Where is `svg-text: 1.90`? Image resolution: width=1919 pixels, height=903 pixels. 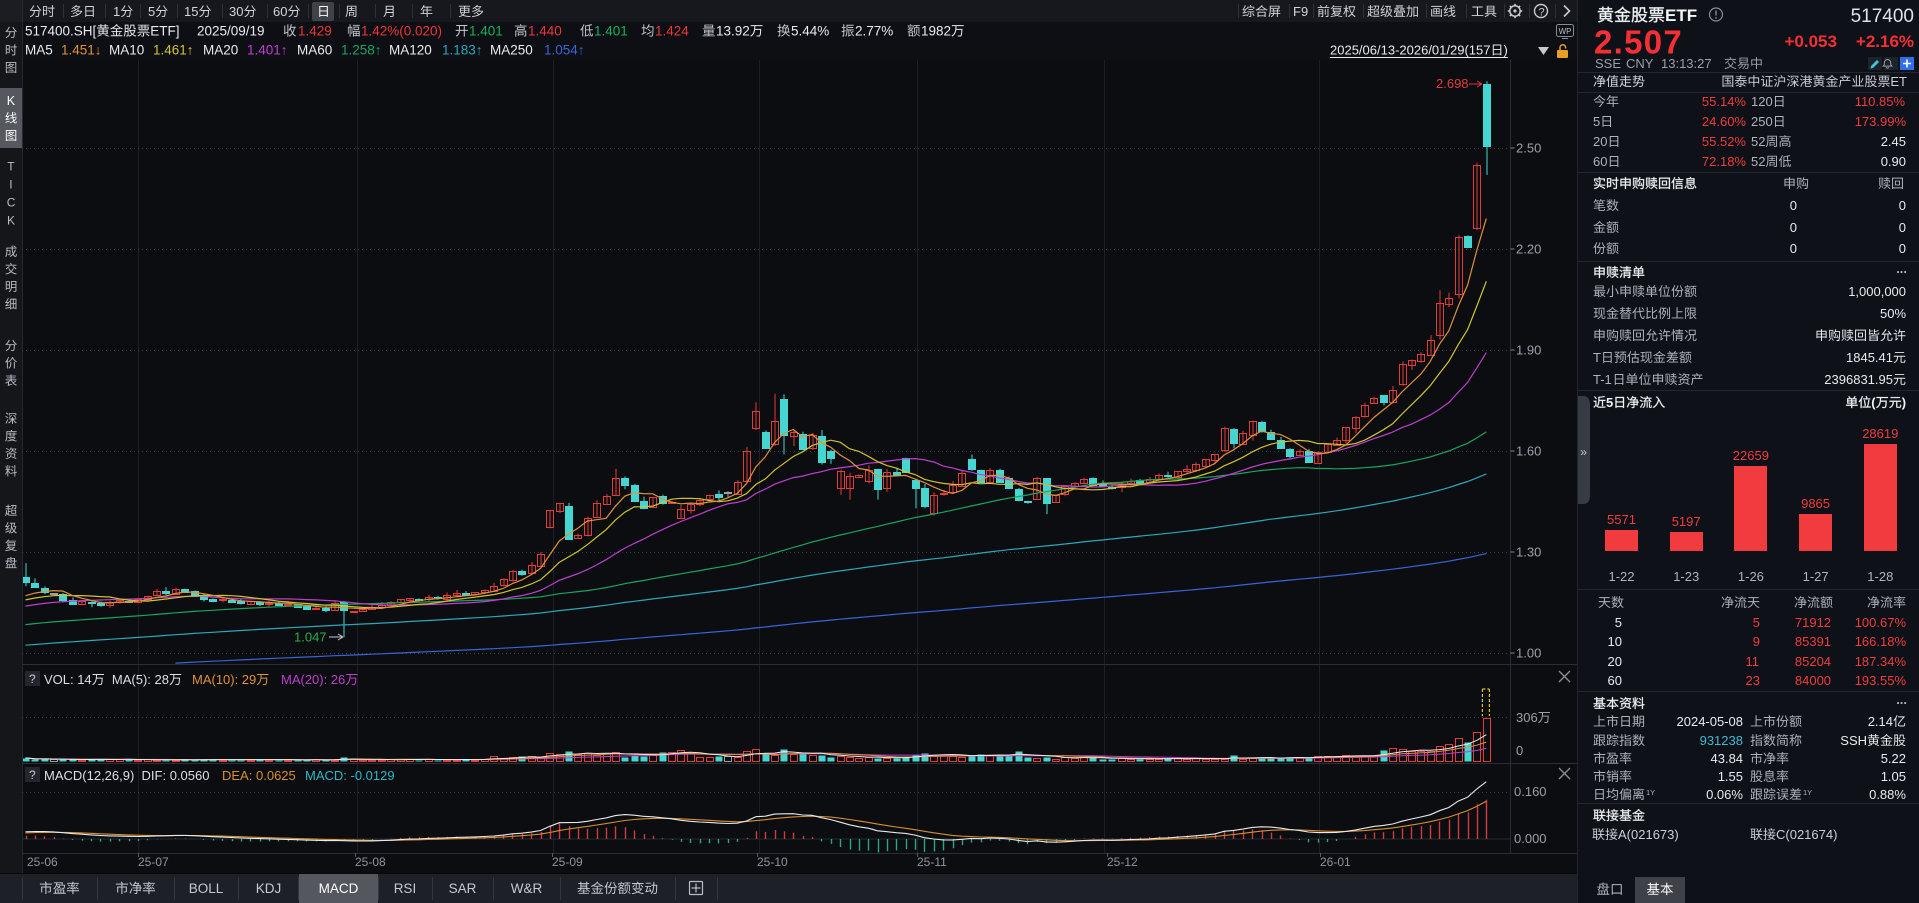
svg-text: 1.90 is located at coordinates (1528, 350).